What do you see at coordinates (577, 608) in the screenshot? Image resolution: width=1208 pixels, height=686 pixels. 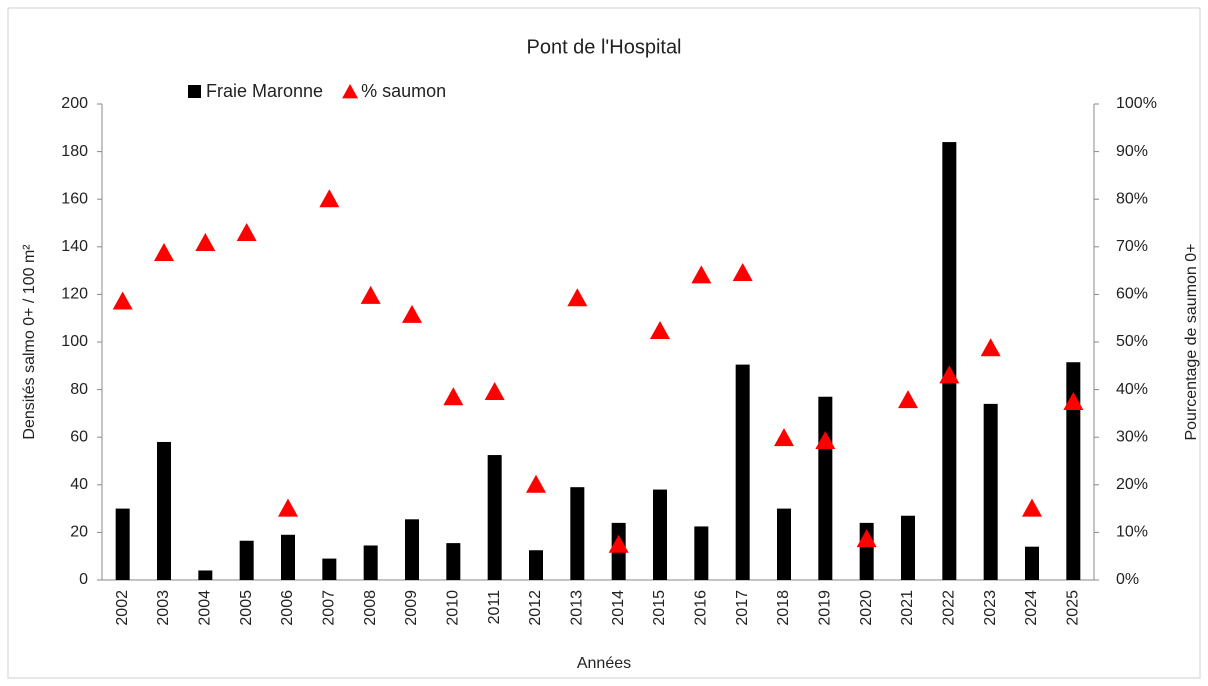 I see `x-tick-label: 2013` at bounding box center [577, 608].